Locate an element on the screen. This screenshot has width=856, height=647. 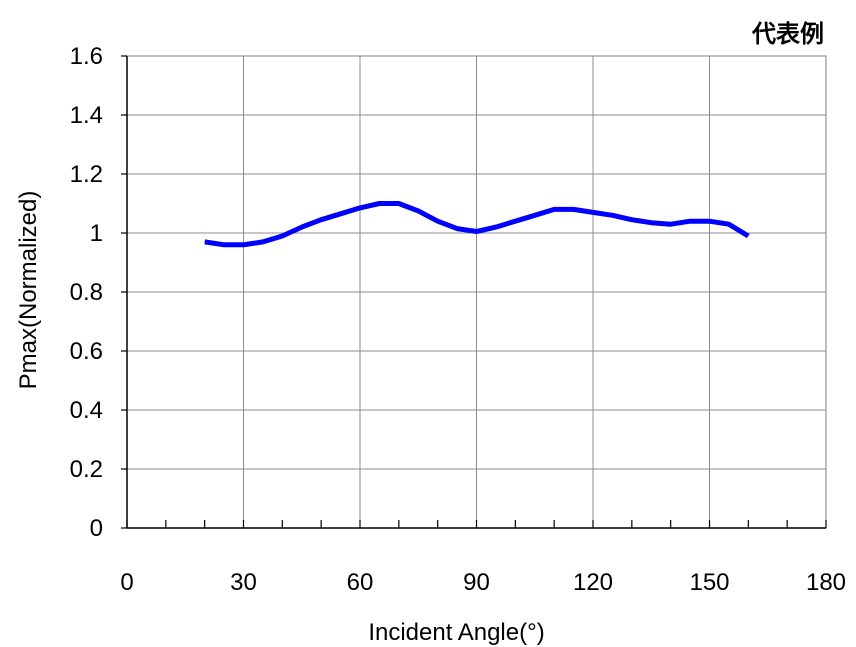
series-line is located at coordinates (477, 224).